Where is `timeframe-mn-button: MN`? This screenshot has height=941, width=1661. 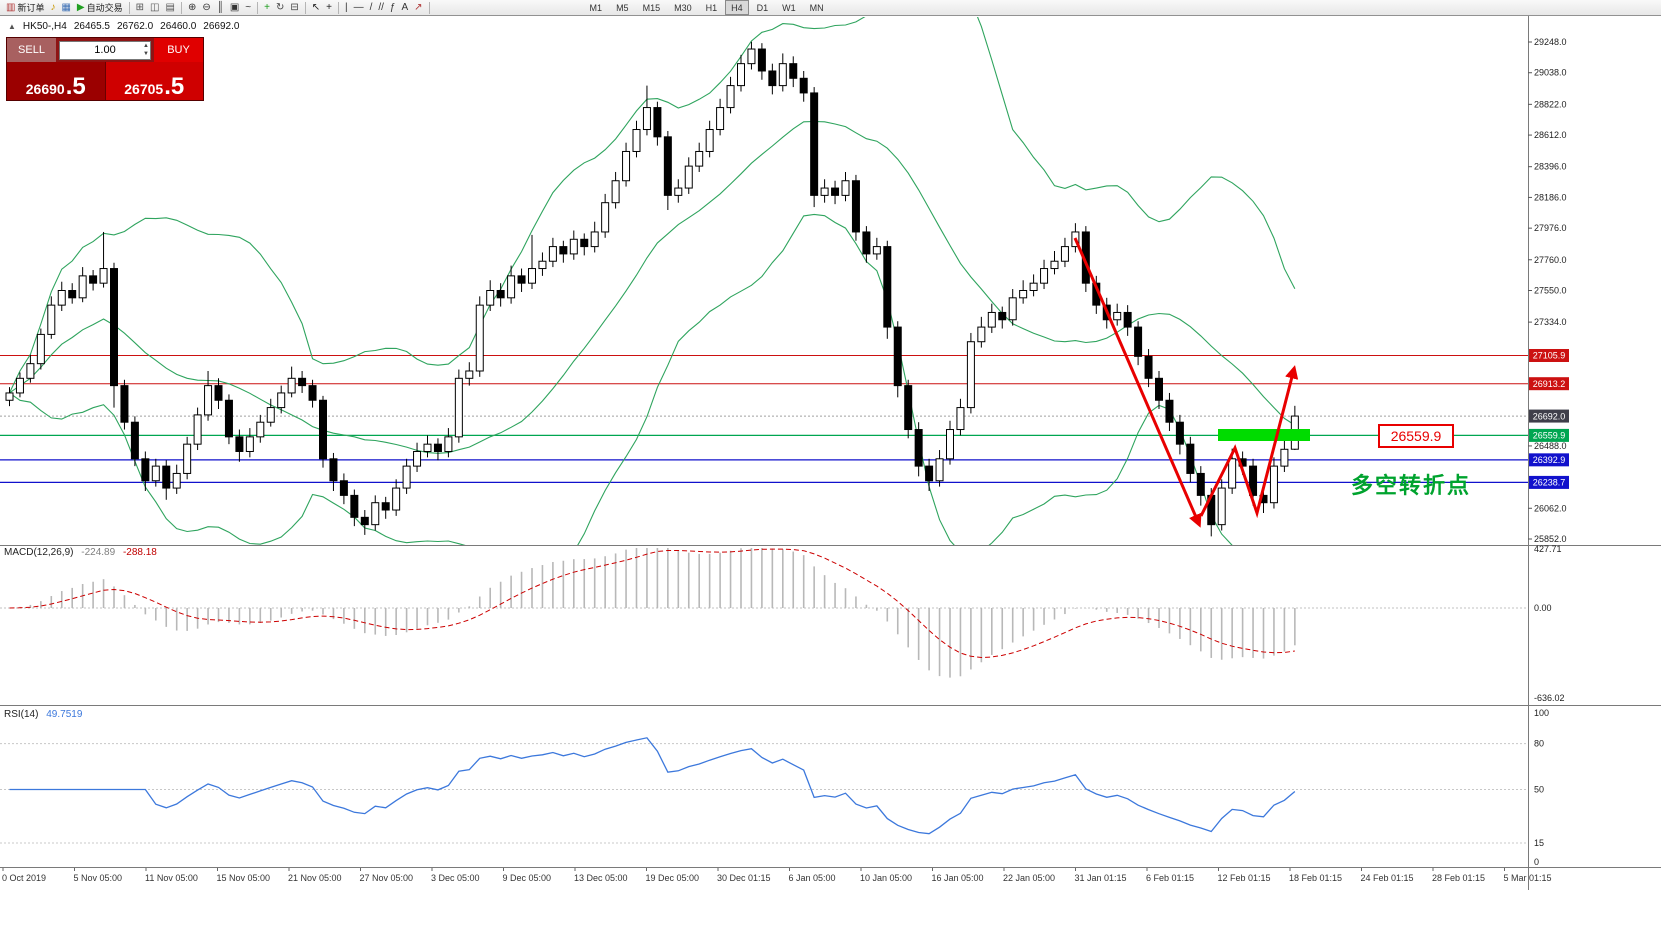
timeframe-mn-button: MN is located at coordinates (816, 7).